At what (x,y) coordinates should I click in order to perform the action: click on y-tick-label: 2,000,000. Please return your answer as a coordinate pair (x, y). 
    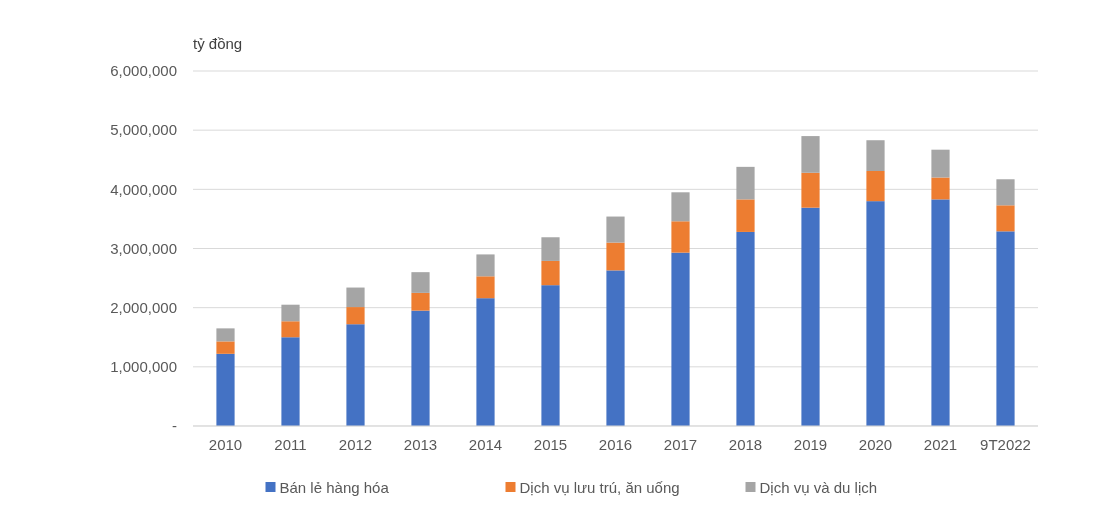
    Looking at the image, I should click on (143, 307).